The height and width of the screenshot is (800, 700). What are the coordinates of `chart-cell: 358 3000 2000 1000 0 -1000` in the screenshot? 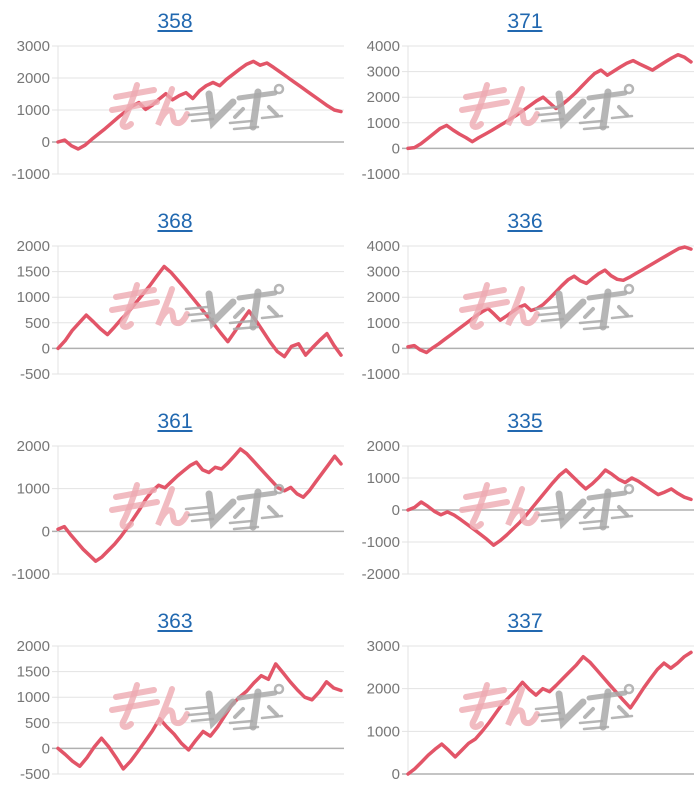 It's located at (175, 100).